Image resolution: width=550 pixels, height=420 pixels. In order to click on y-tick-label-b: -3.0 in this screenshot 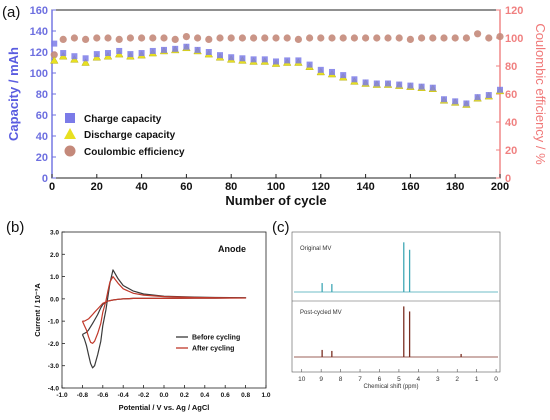, I will do `click(54, 366)`.